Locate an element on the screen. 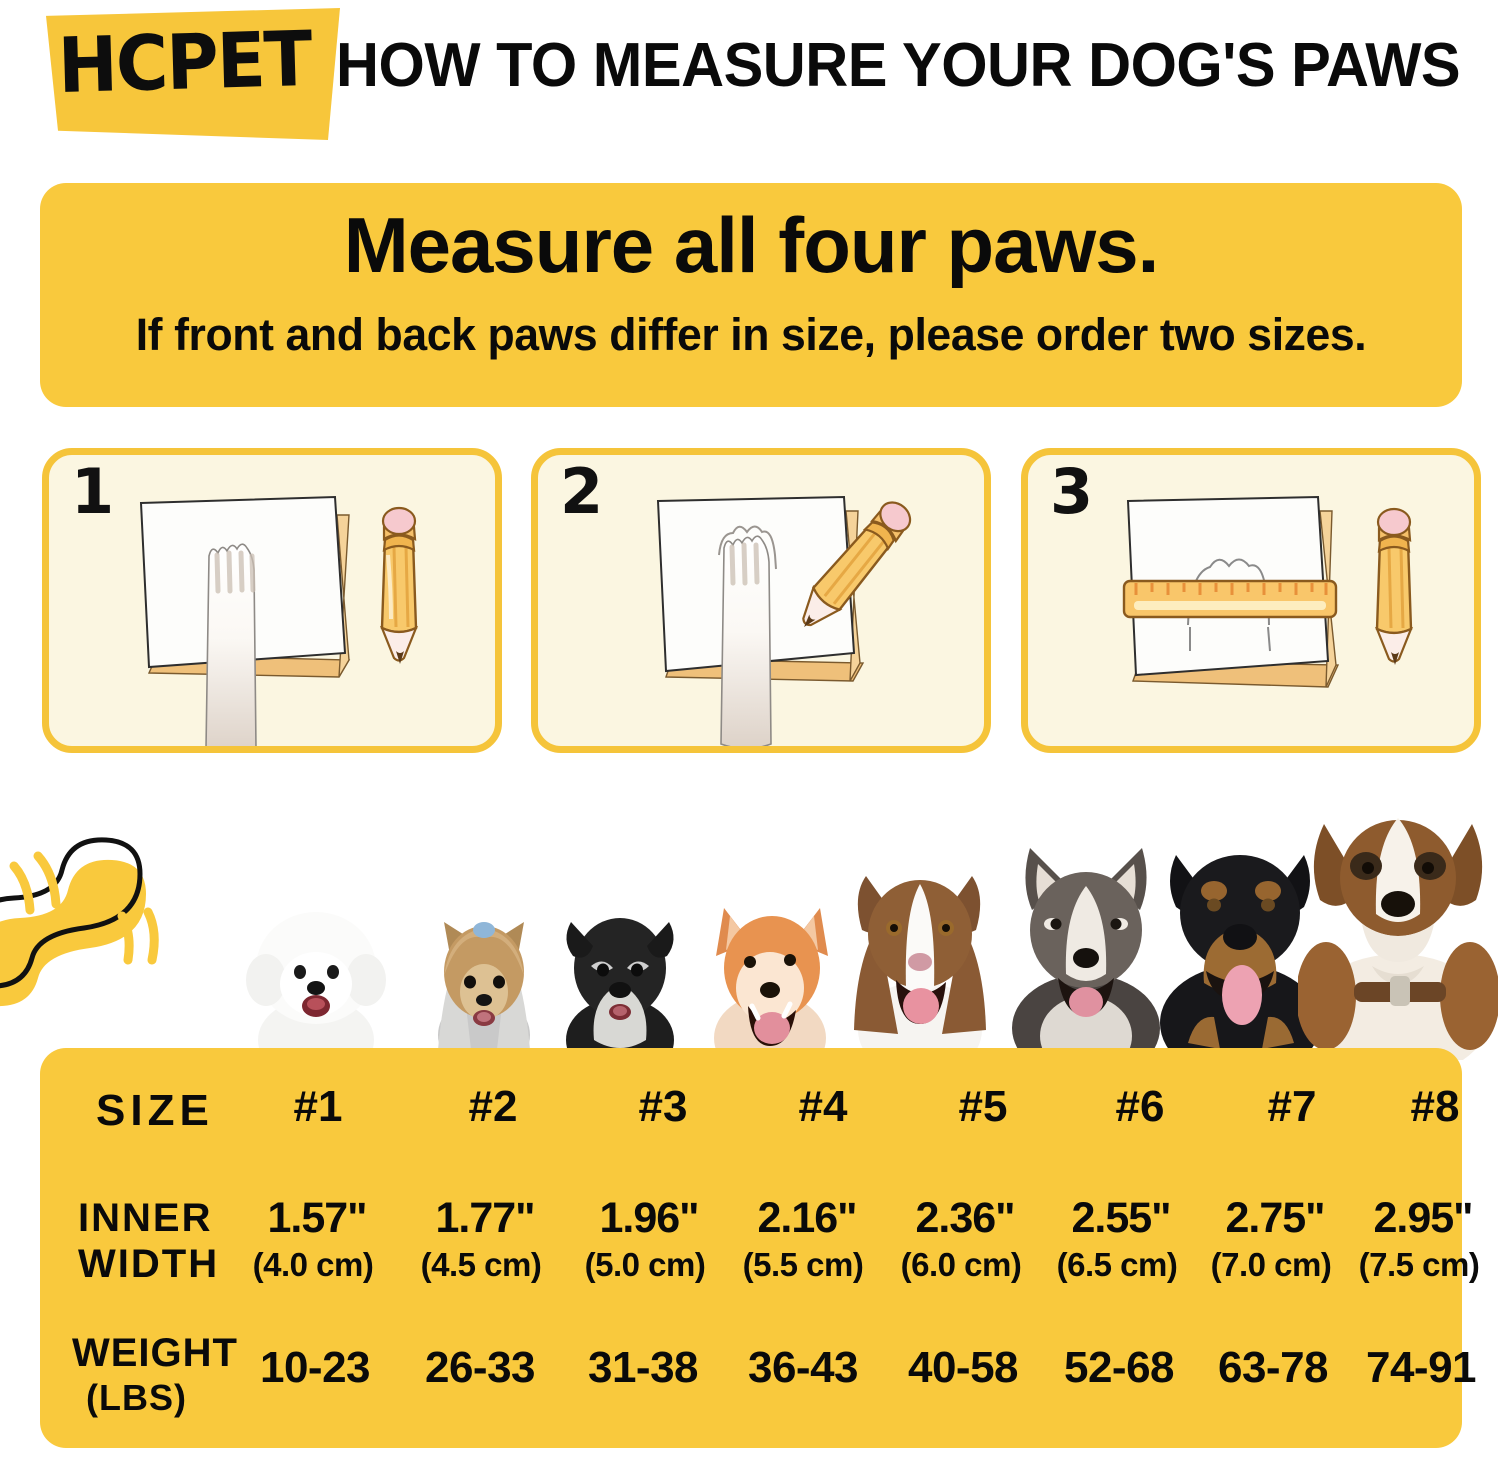 The image size is (1500, 1472). paw-on-paper-with-pencil-icon is located at coordinates (279, 620).